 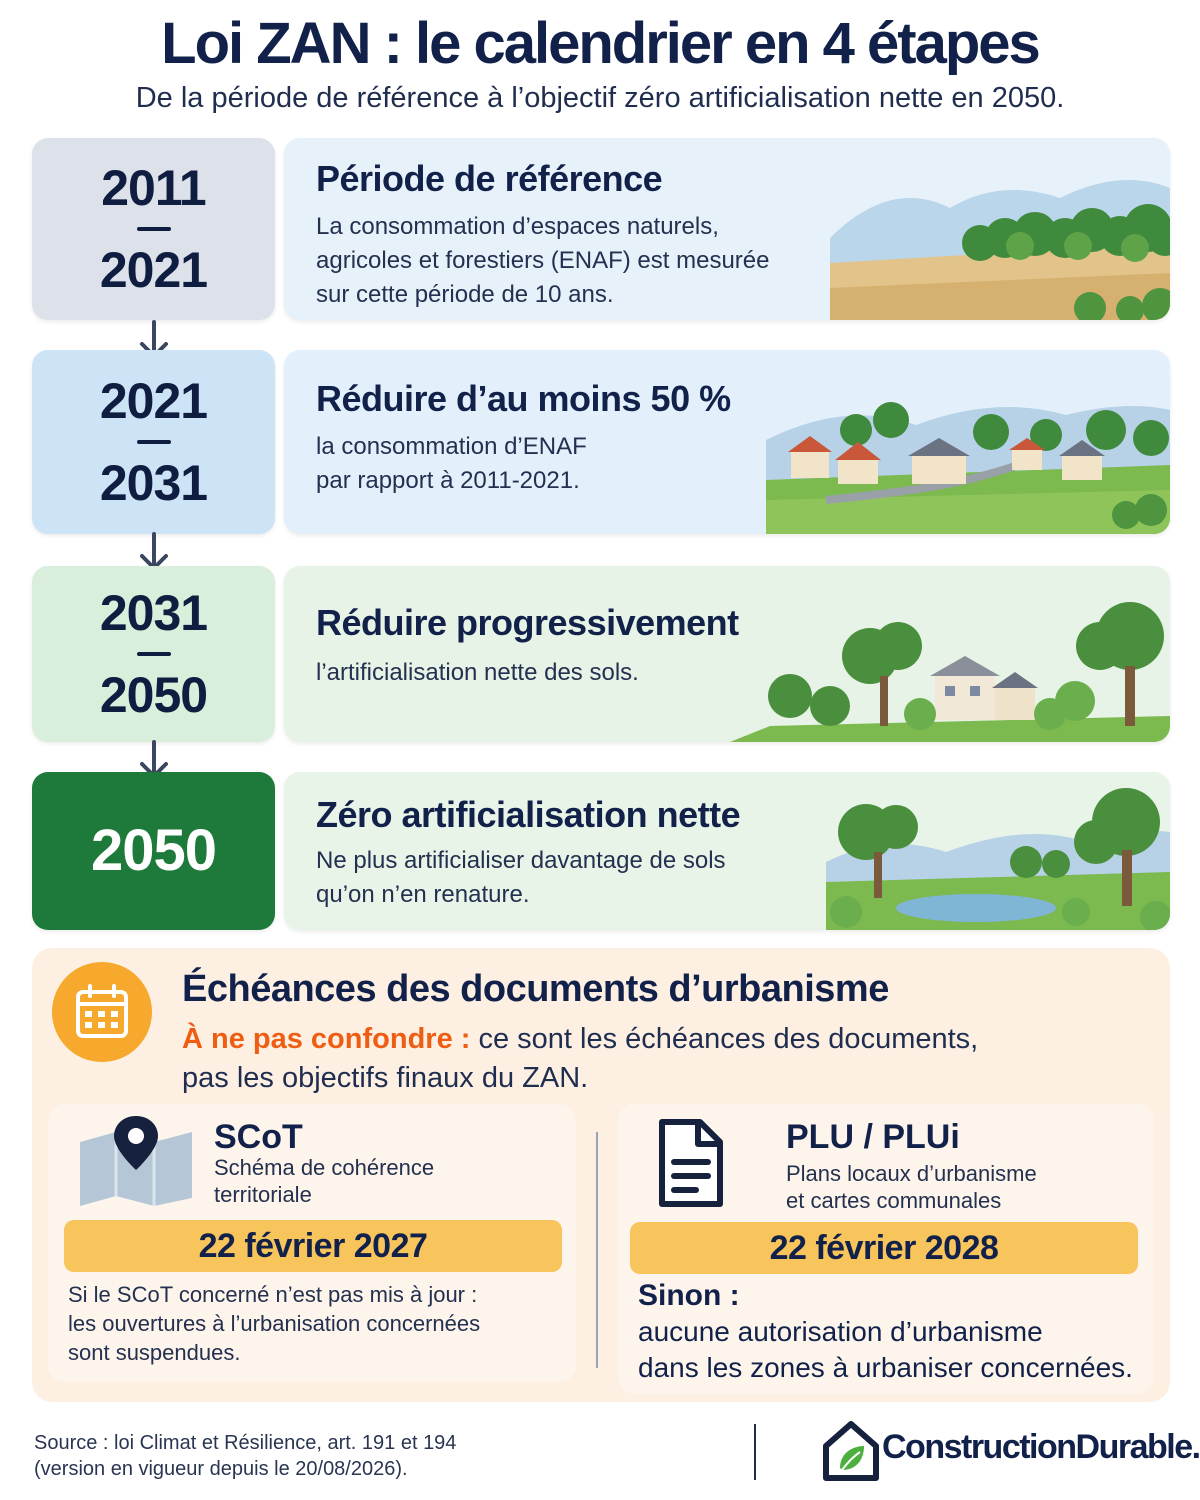 I want to click on step-title: Réduire progressivement, so click(x=527, y=622).